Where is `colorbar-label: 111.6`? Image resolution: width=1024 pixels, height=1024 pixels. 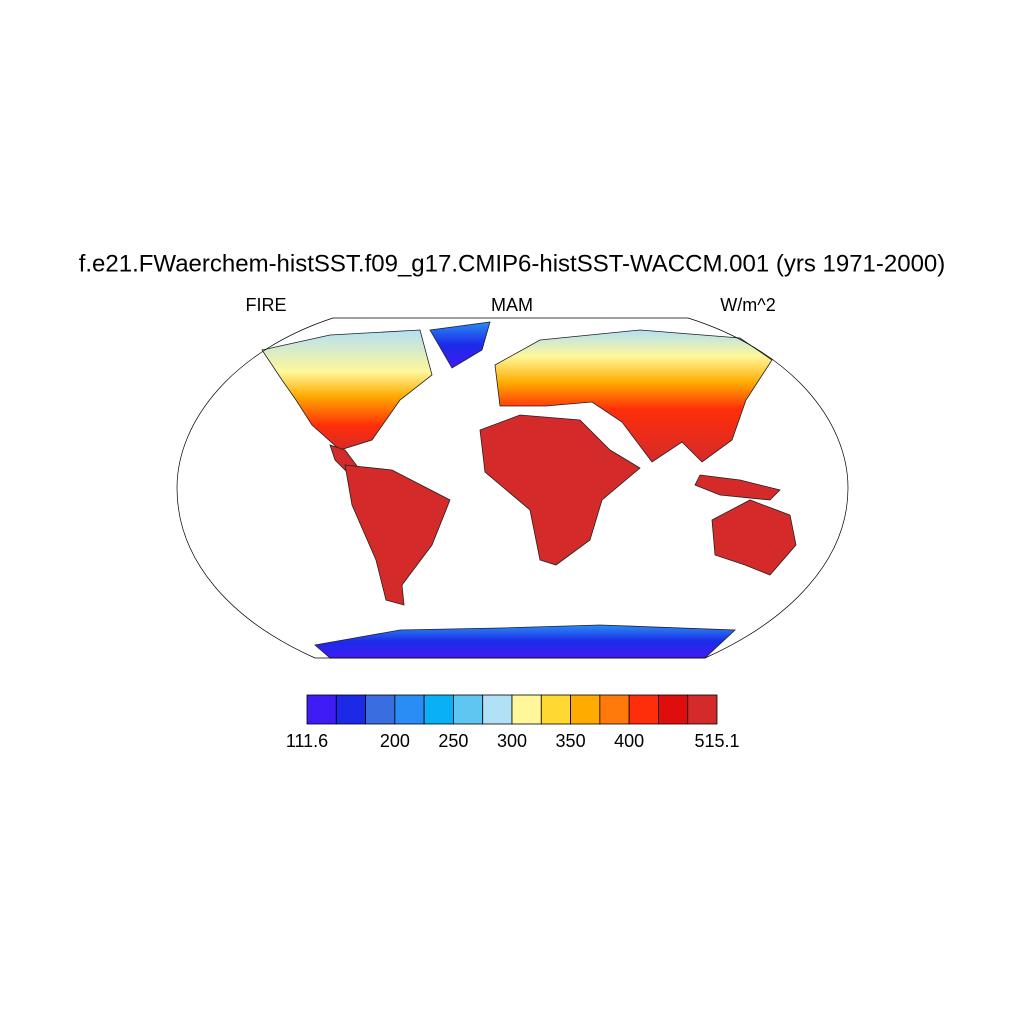 colorbar-label: 111.6 is located at coordinates (307, 741).